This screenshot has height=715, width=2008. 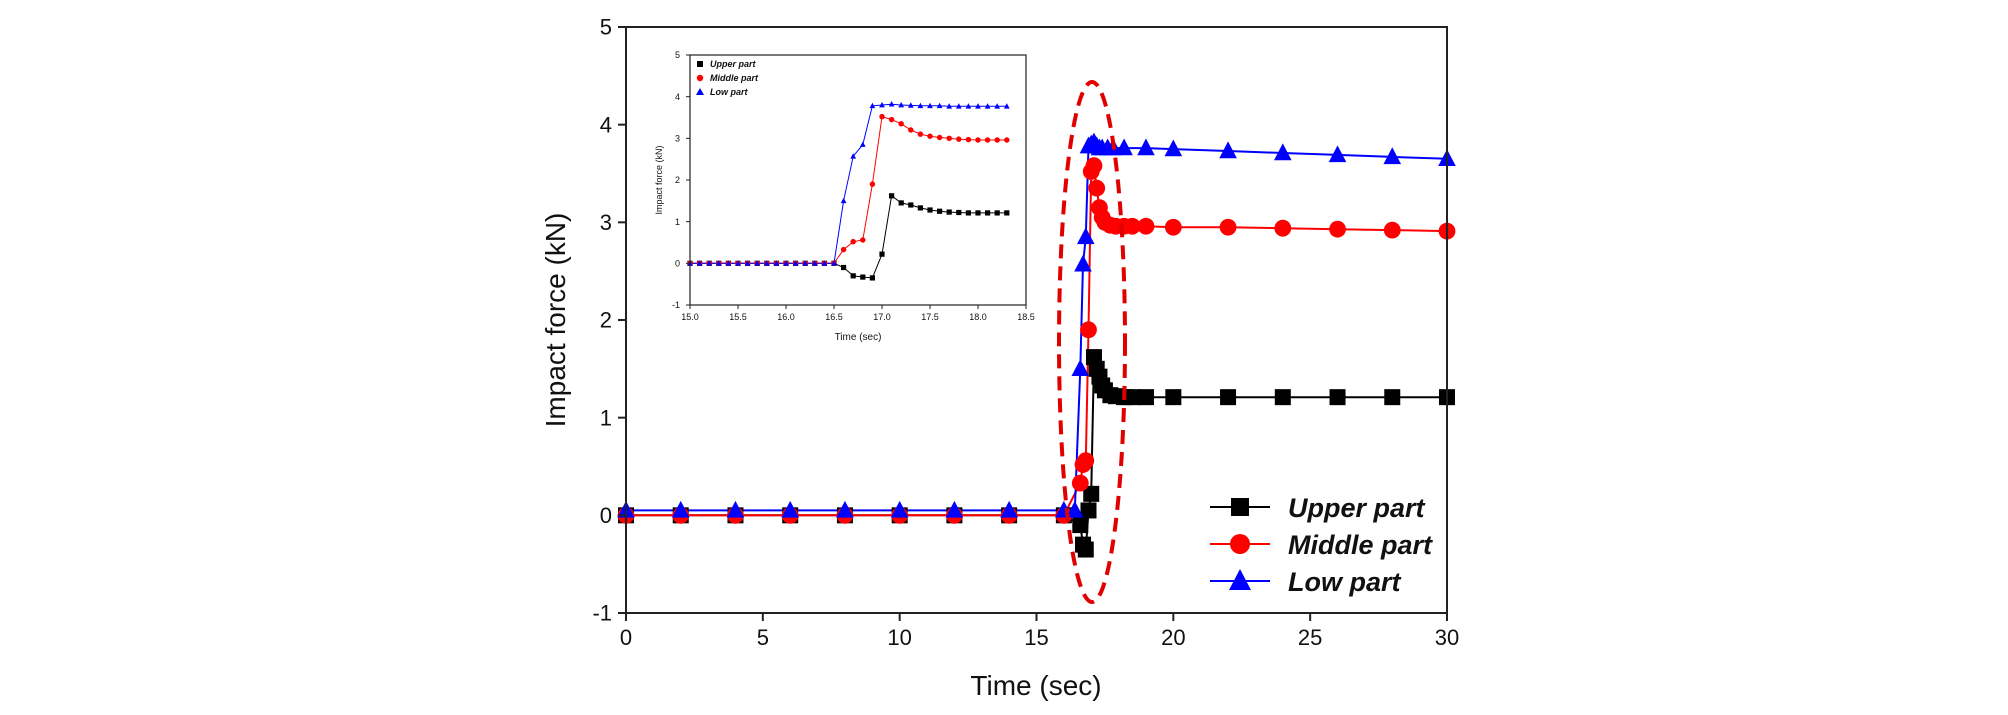 I want to click on inset-legend-item-middle: Middle part, so click(x=727, y=78).